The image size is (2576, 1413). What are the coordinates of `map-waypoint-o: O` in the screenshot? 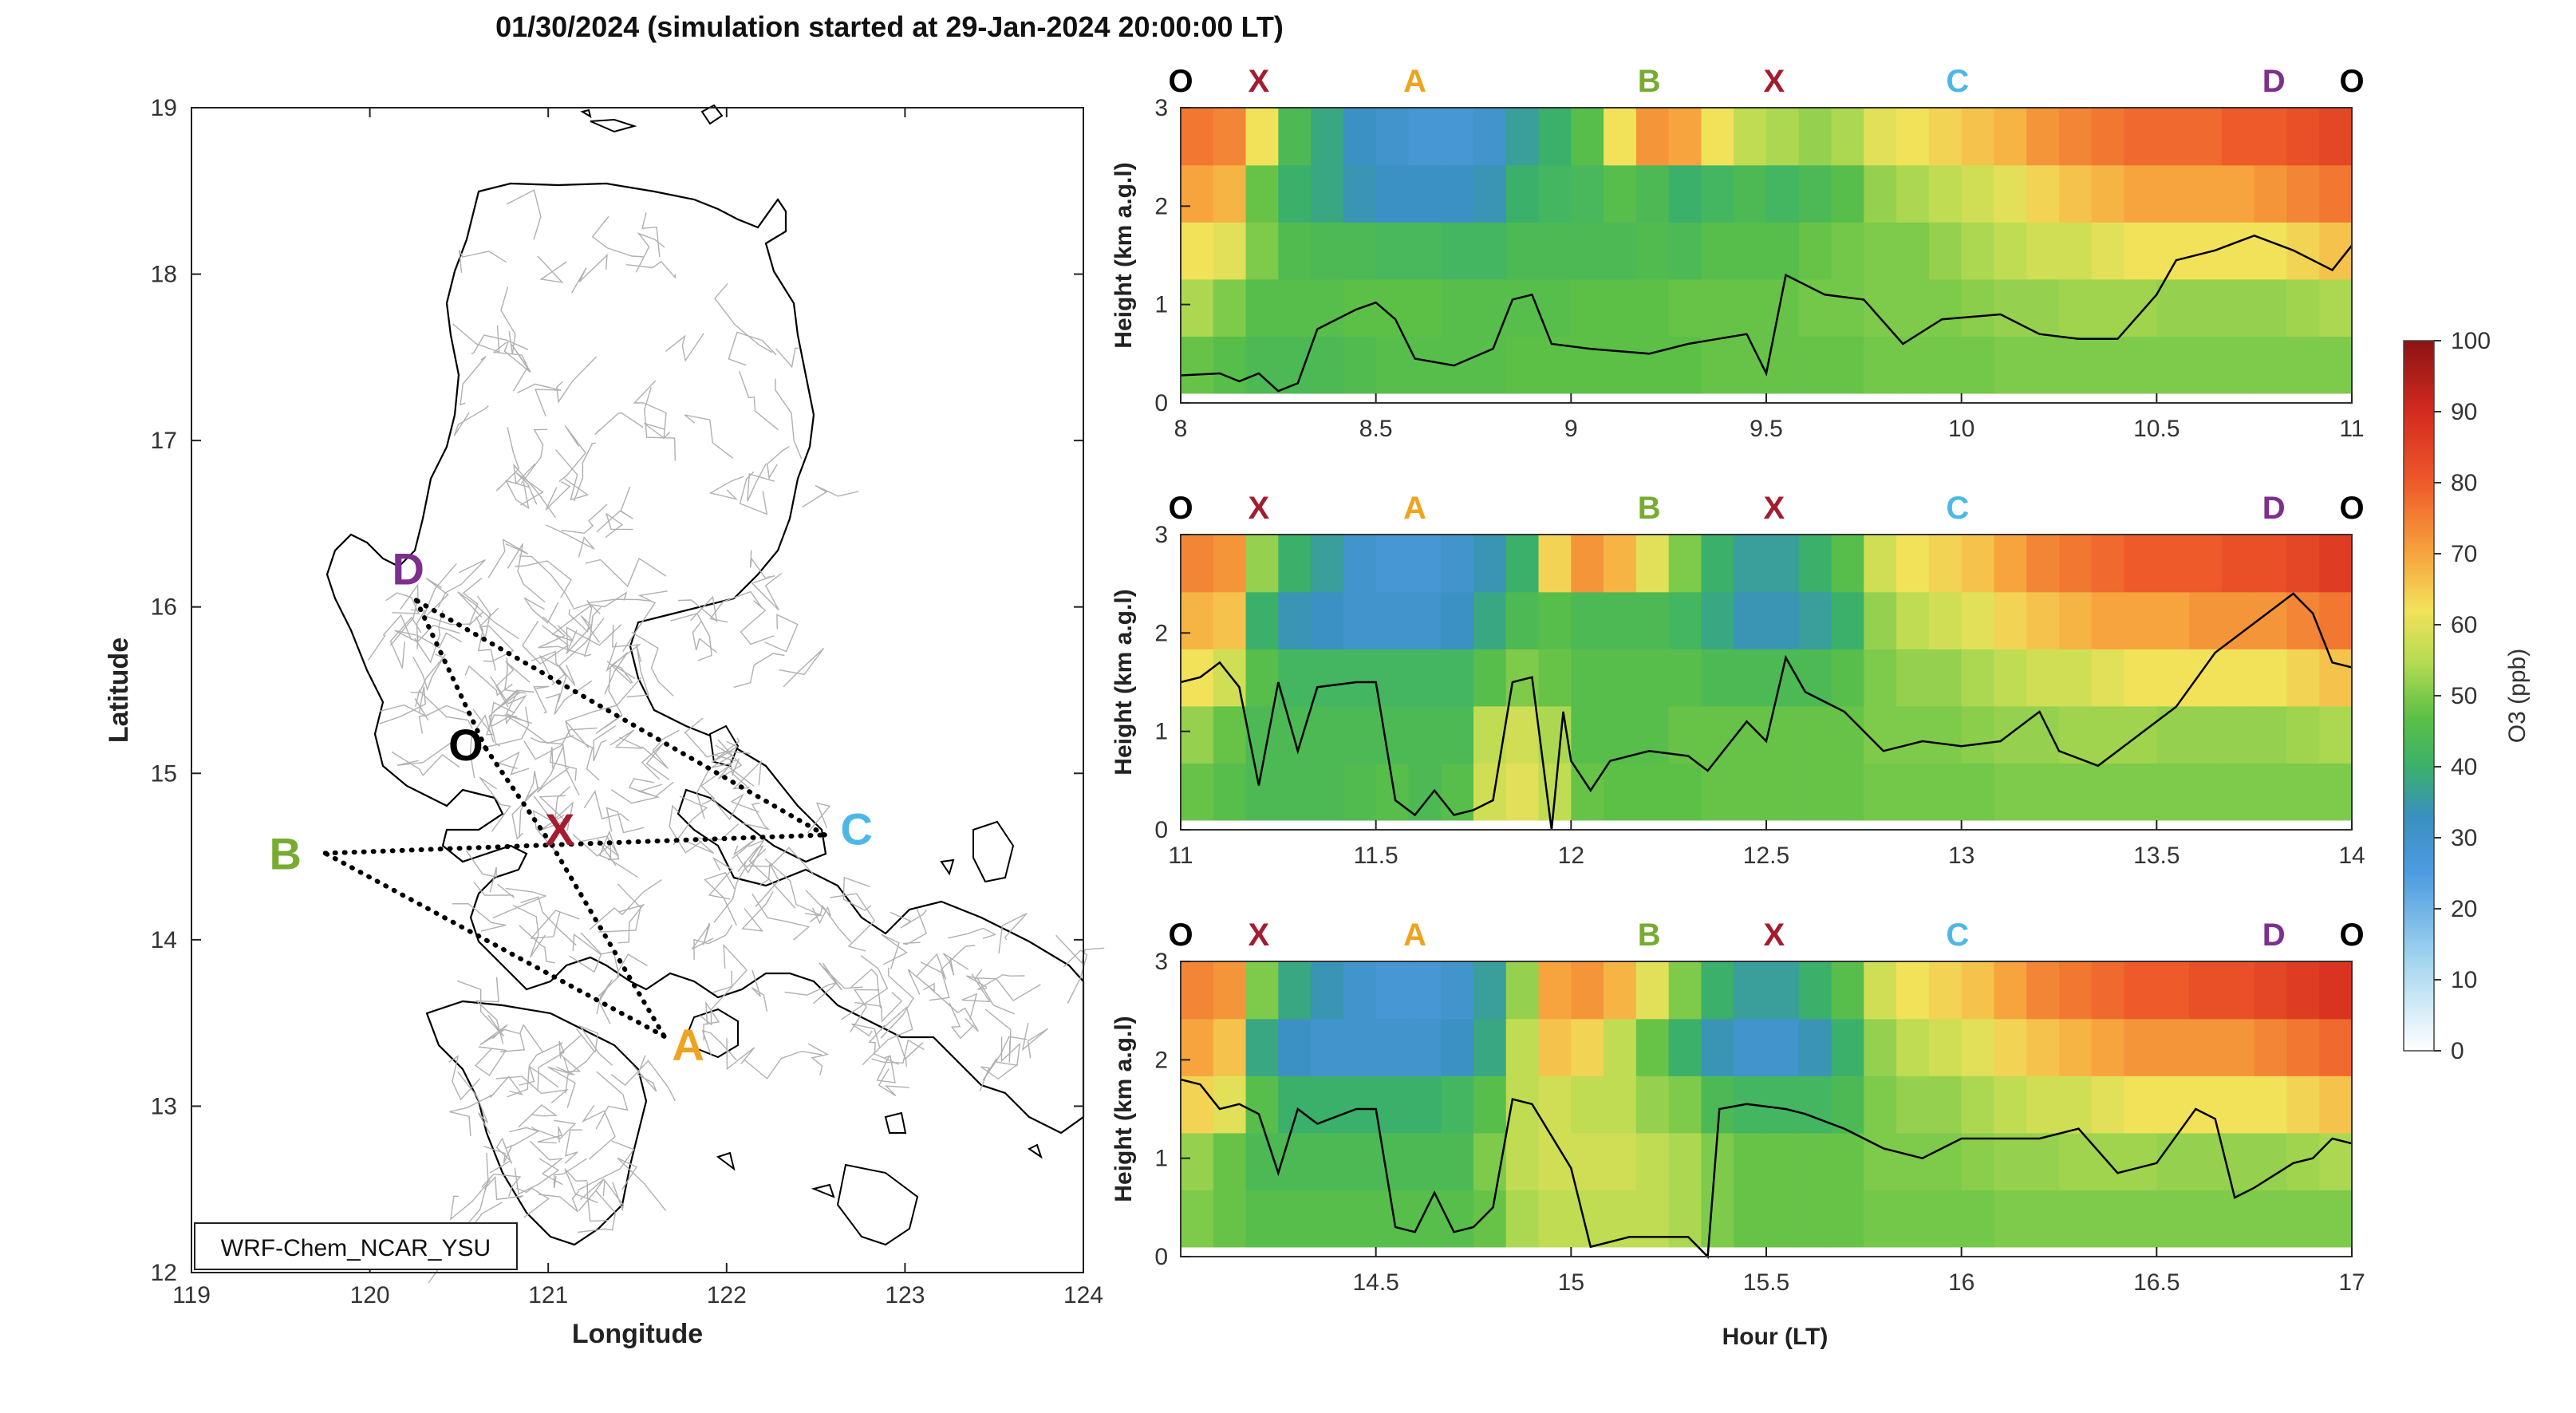 It's located at (466, 745).